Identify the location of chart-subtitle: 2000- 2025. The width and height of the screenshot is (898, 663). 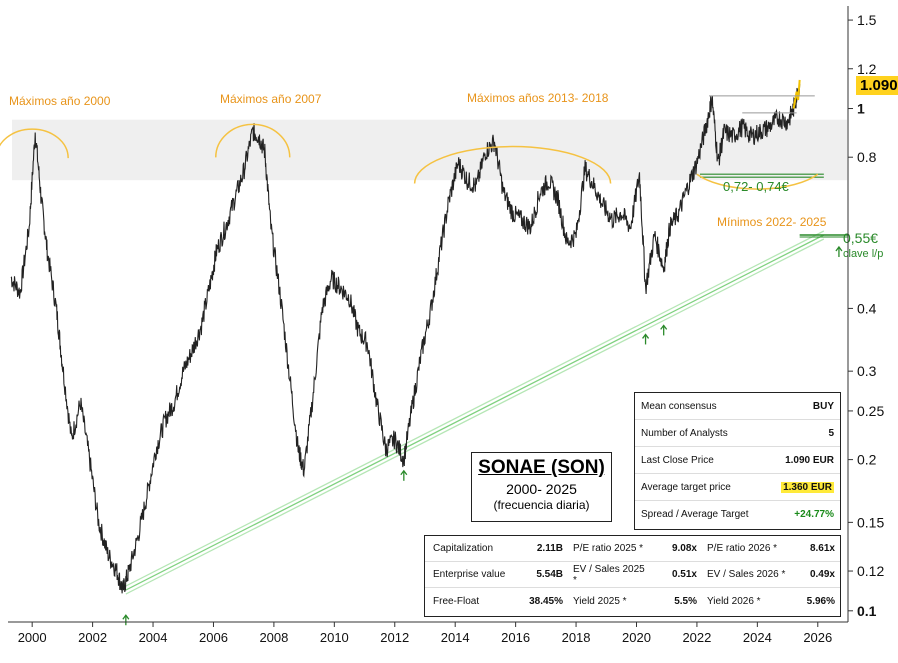
(541, 489).